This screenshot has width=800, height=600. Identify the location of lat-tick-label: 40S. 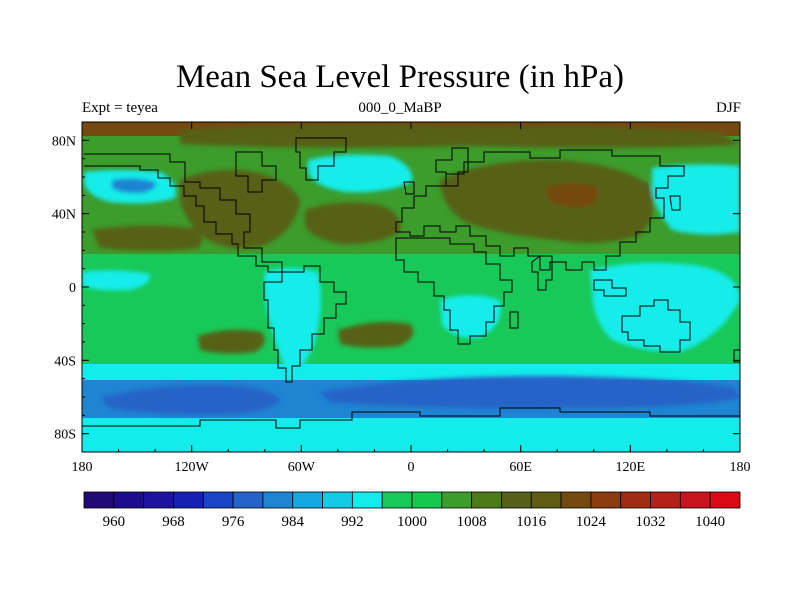
(65, 361).